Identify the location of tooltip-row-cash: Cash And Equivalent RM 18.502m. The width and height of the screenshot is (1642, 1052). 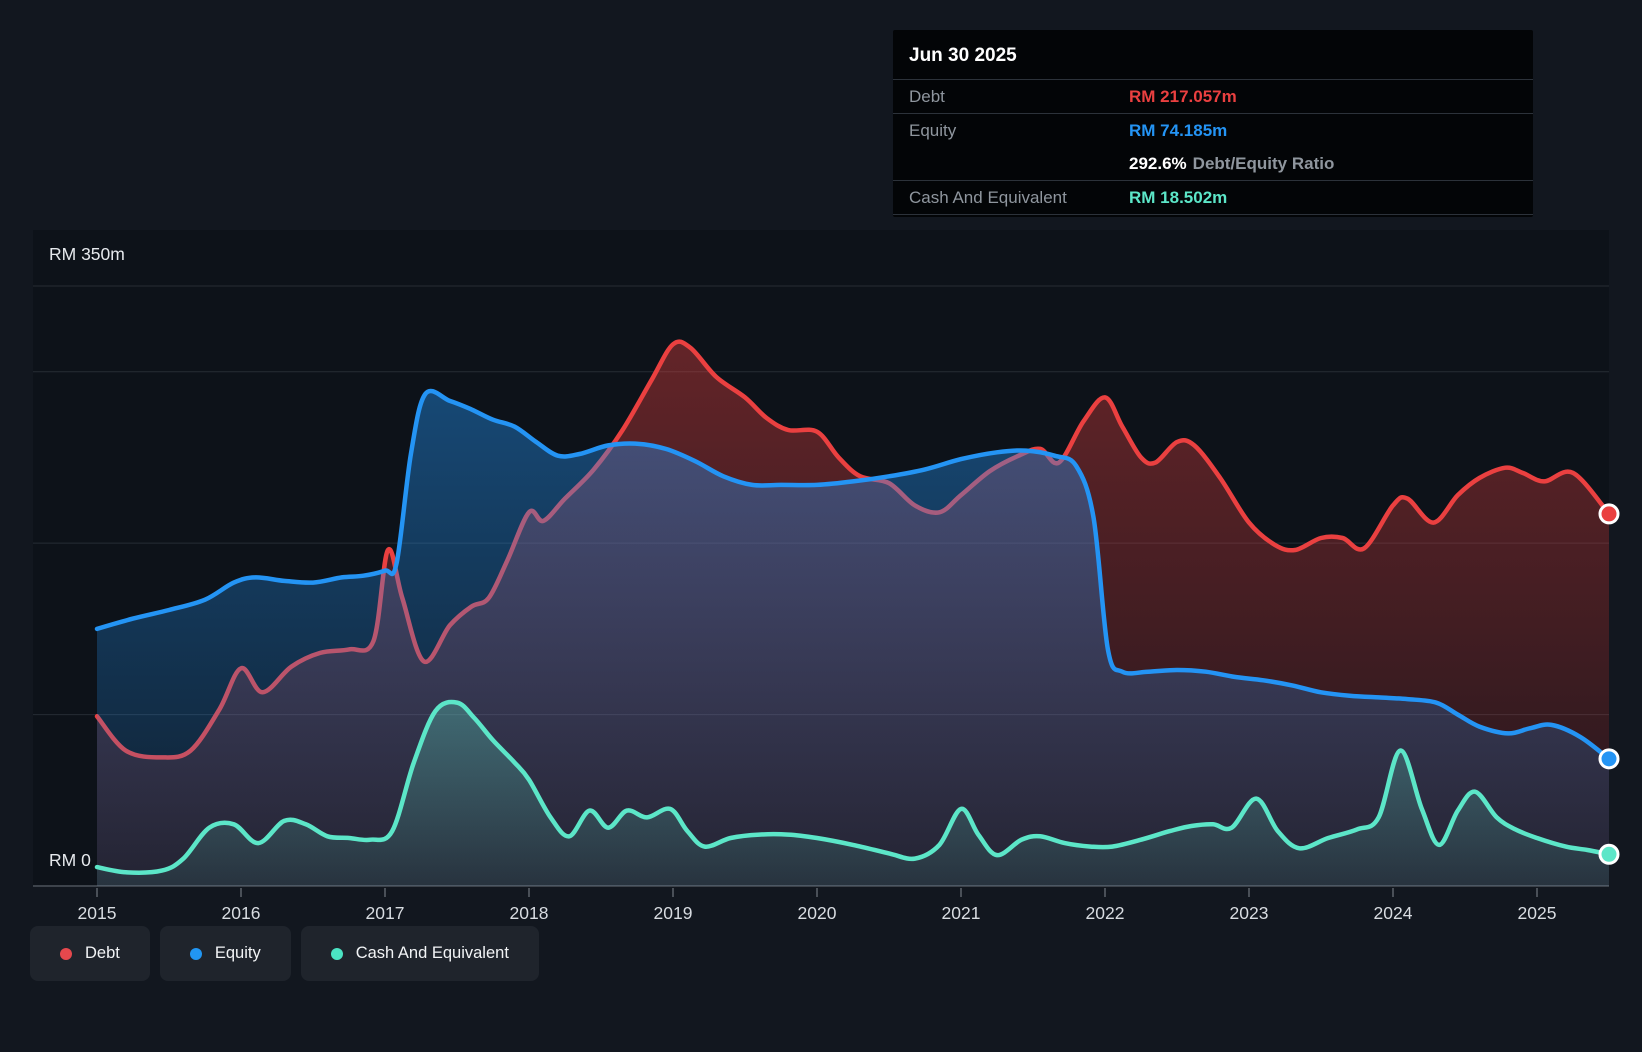
(1213, 197).